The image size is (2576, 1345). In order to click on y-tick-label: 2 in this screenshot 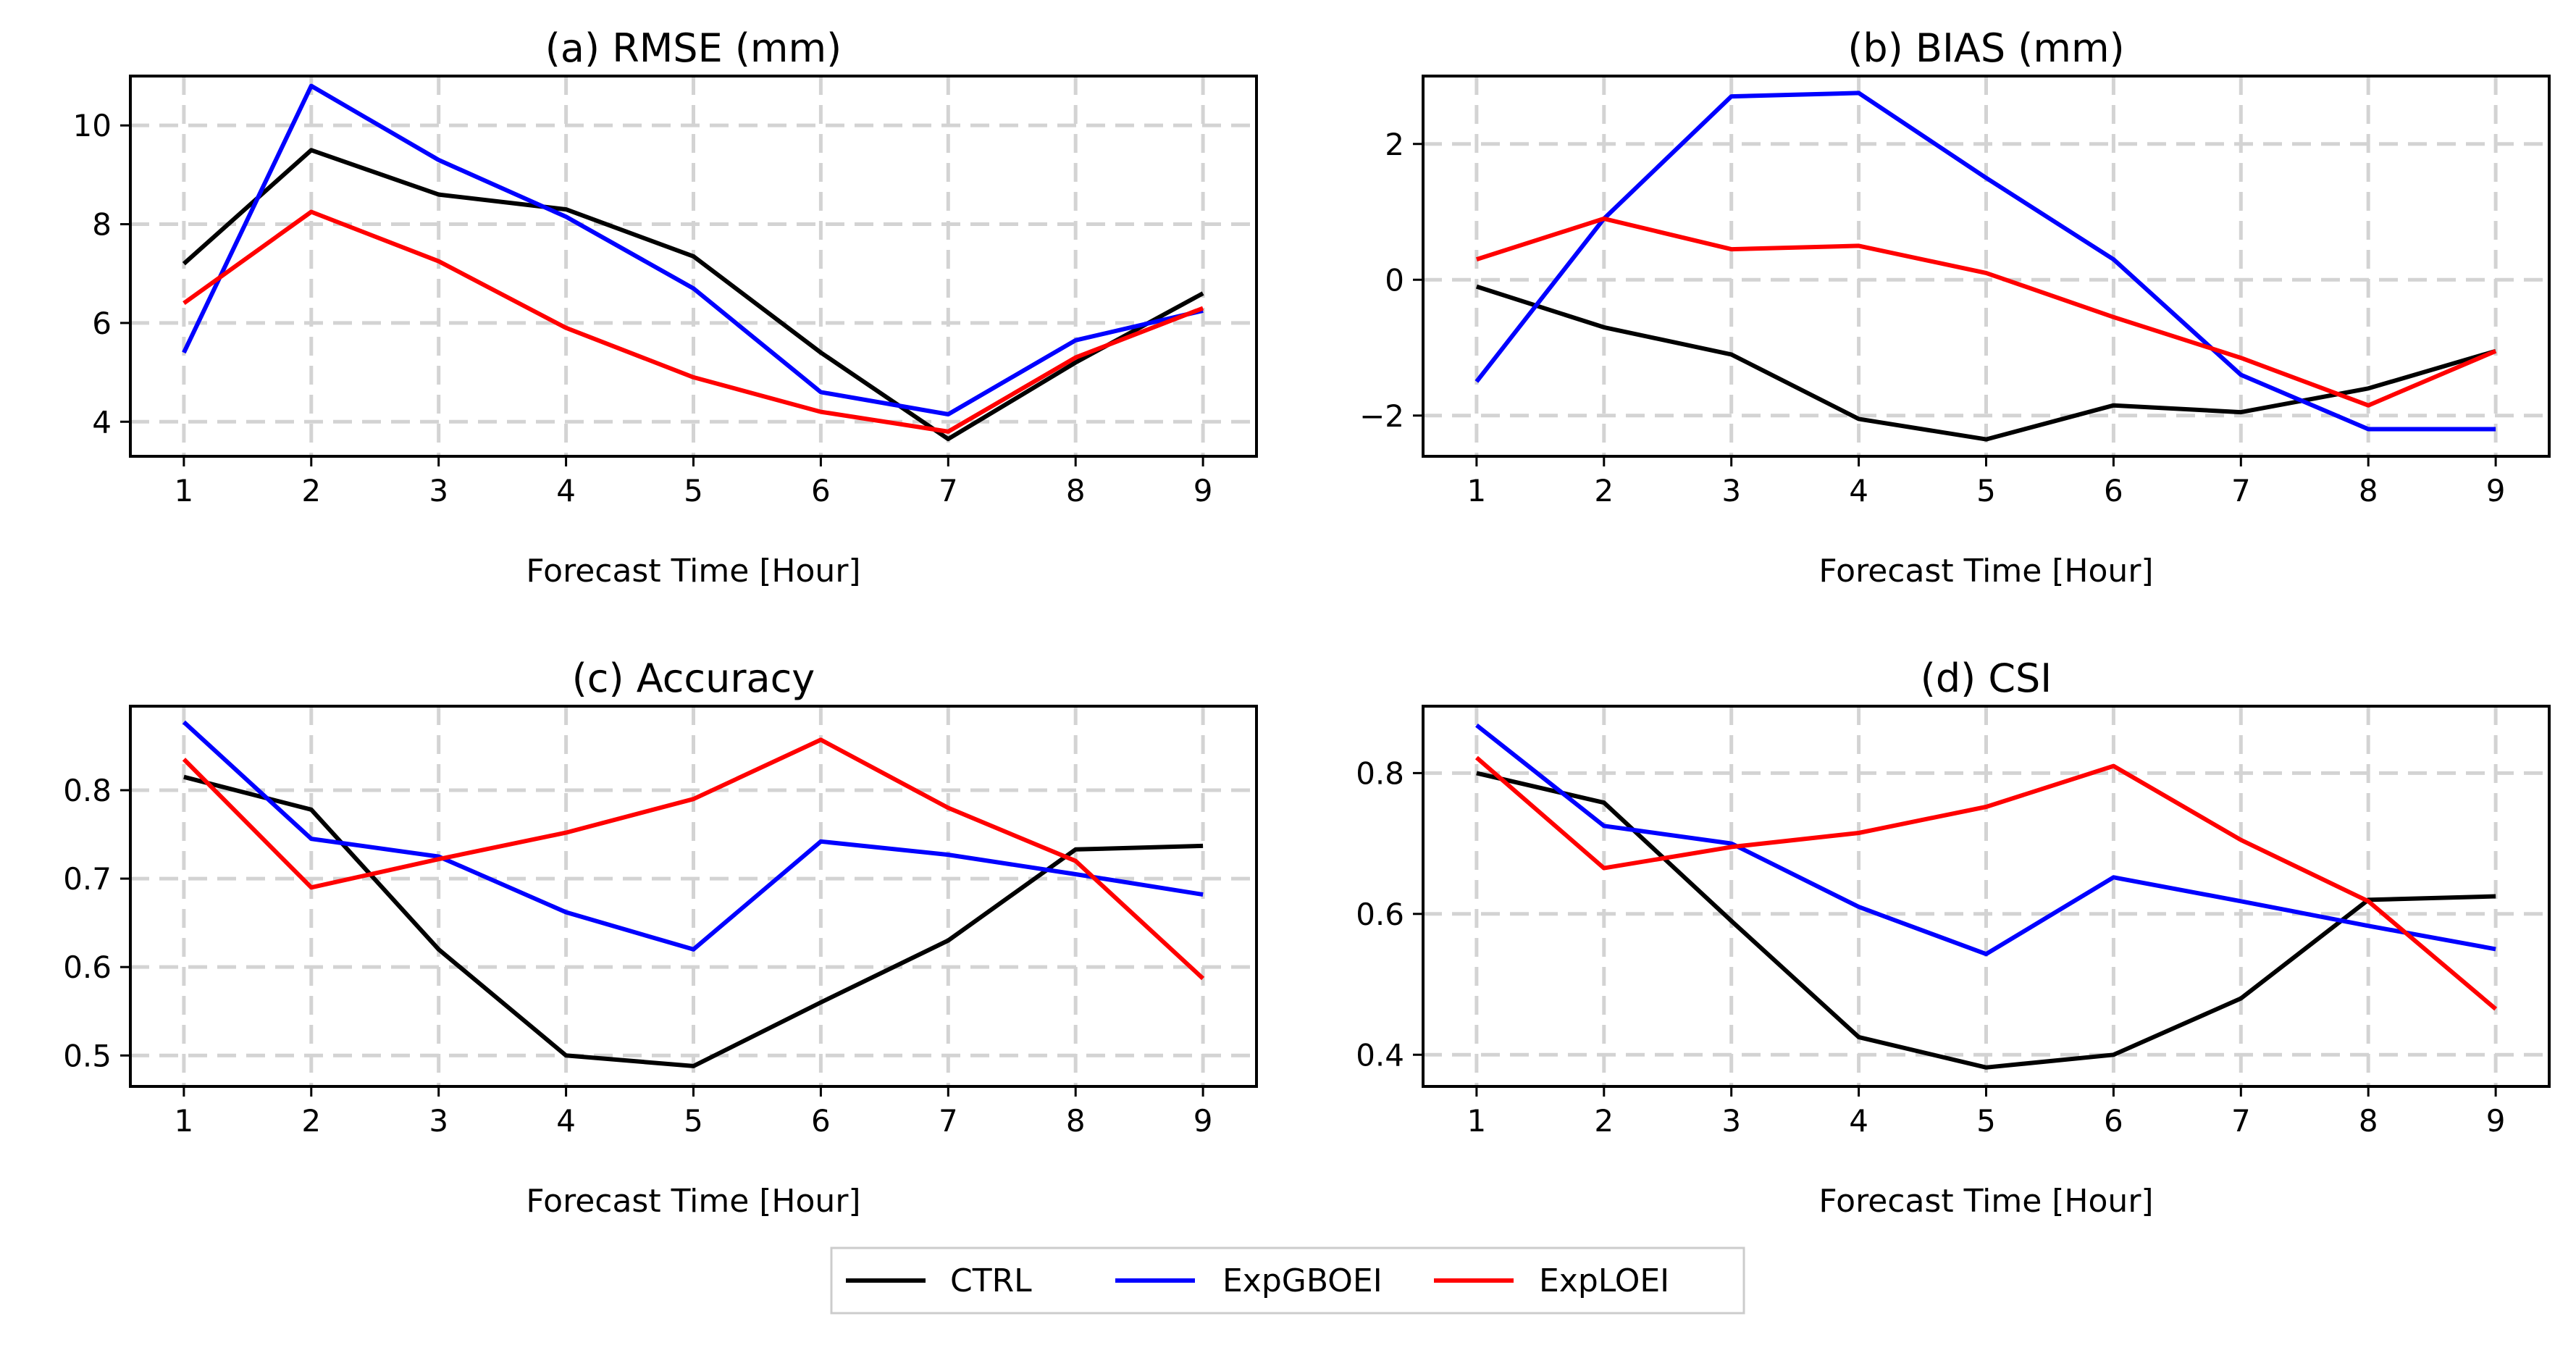, I will do `click(1394, 144)`.